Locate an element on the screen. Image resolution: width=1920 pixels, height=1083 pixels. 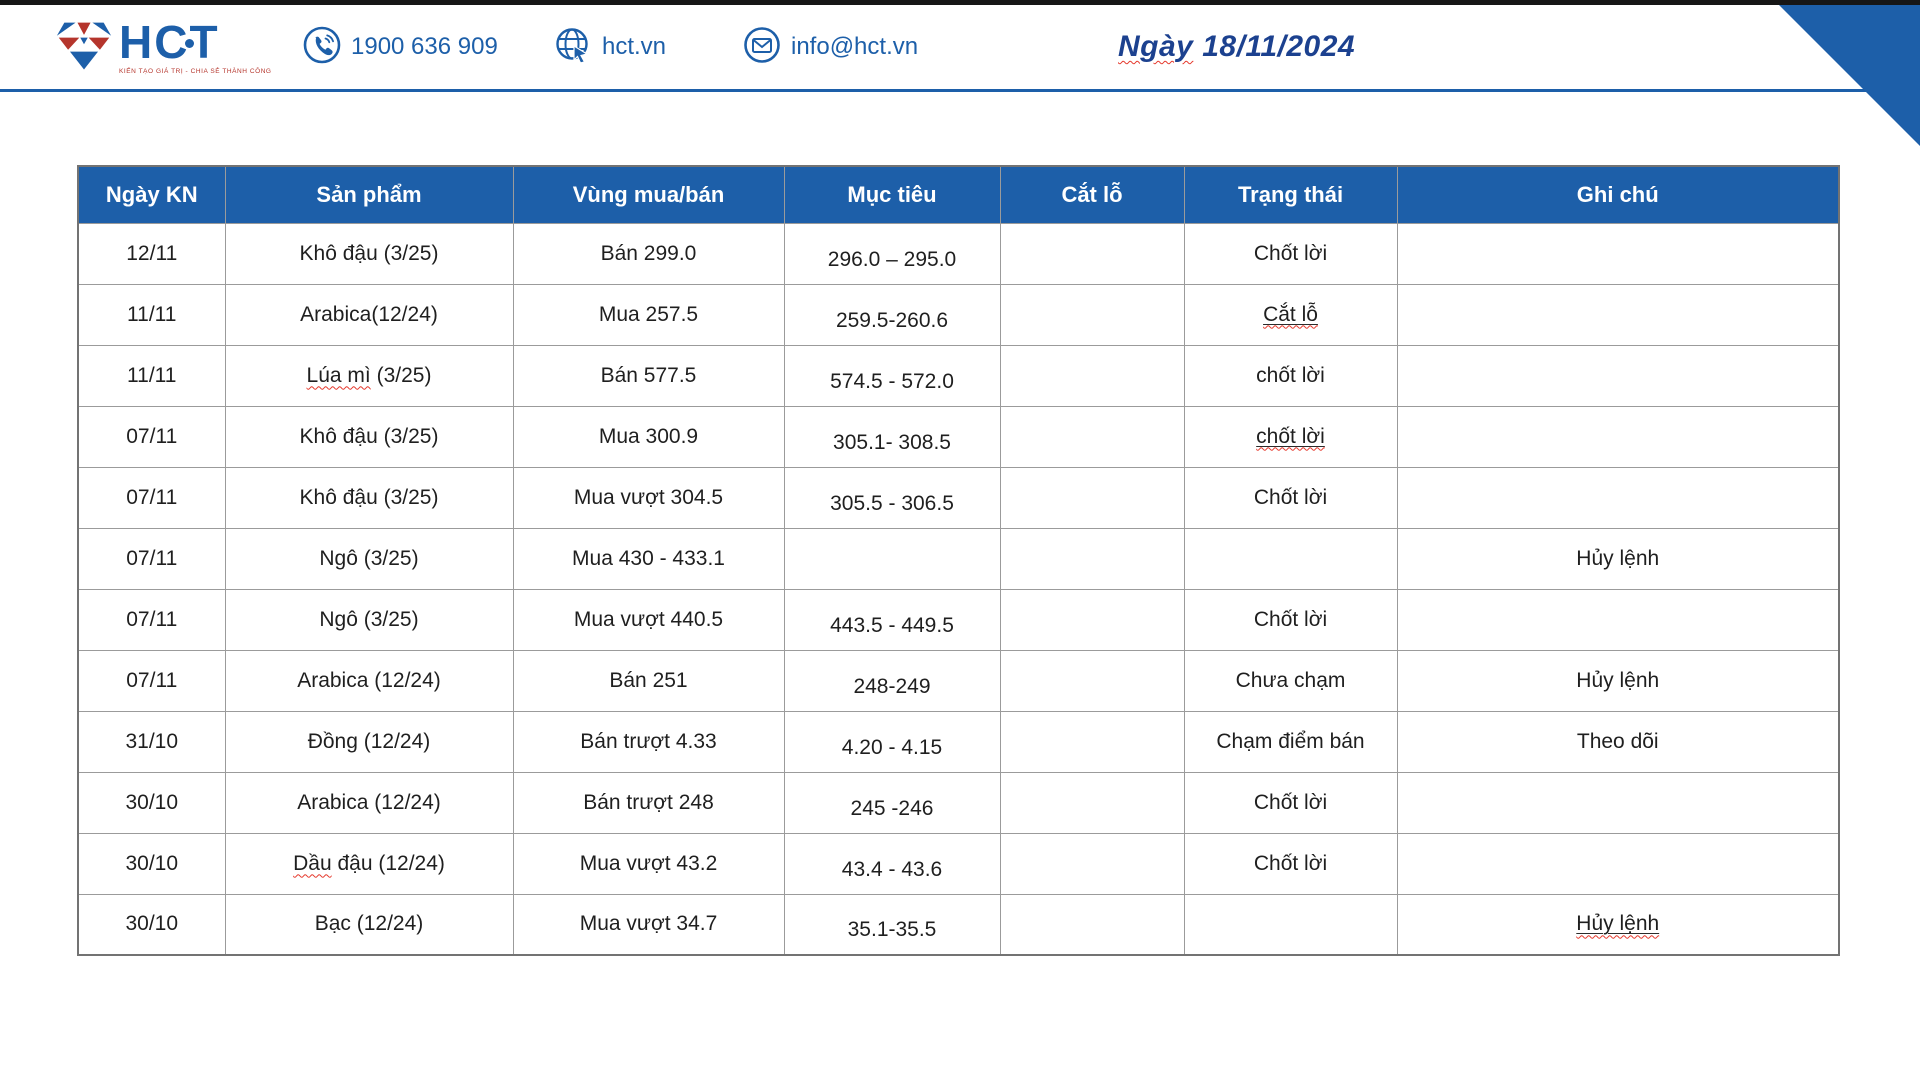
cell-san-pham: Đồng (12/24) is located at coordinates (369, 741).